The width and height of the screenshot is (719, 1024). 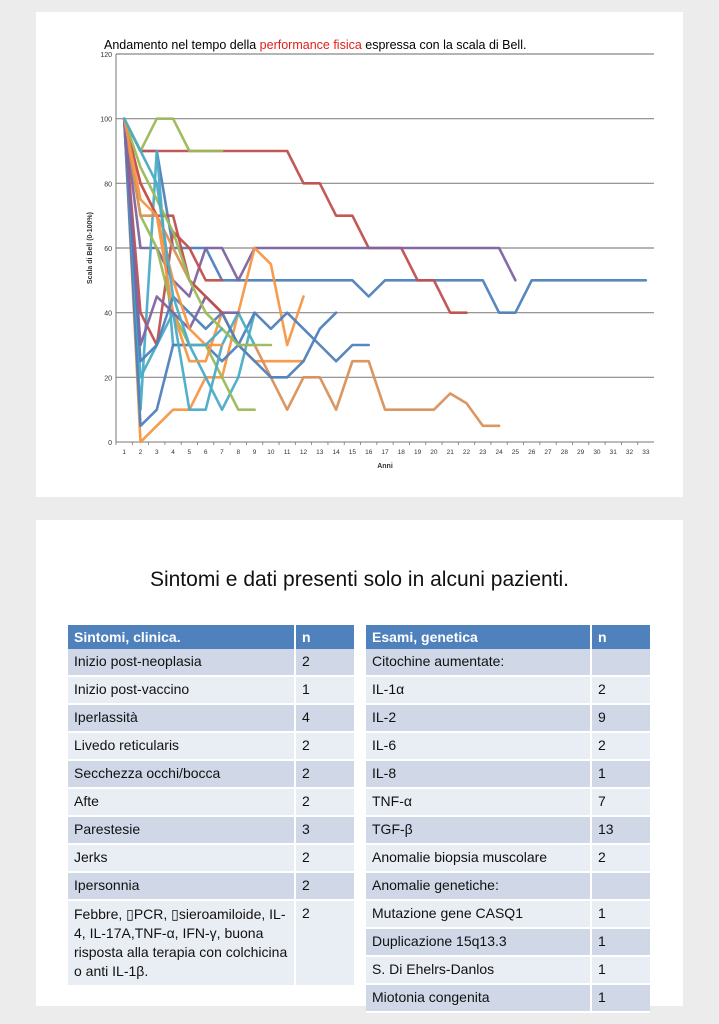 I want to click on x-tick-label: 10, so click(x=271, y=452).